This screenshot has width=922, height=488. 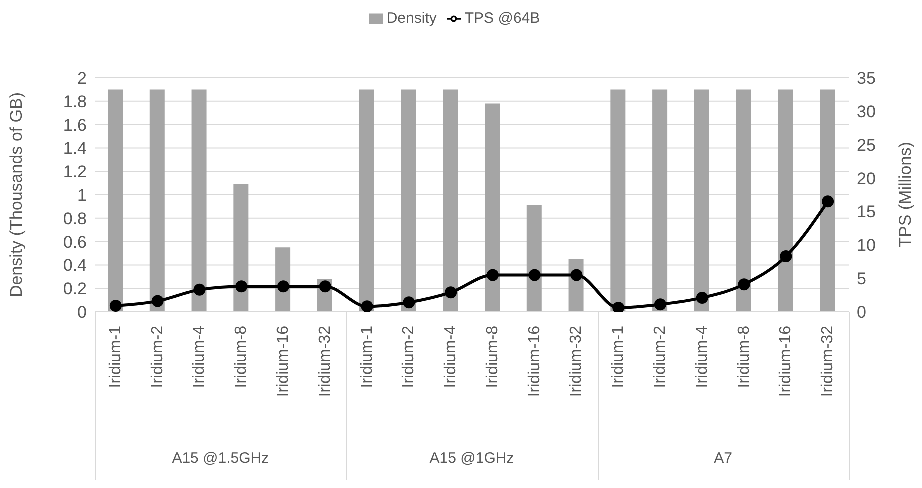 What do you see at coordinates (861, 279) in the screenshot?
I see `y2-tick-label: 5` at bounding box center [861, 279].